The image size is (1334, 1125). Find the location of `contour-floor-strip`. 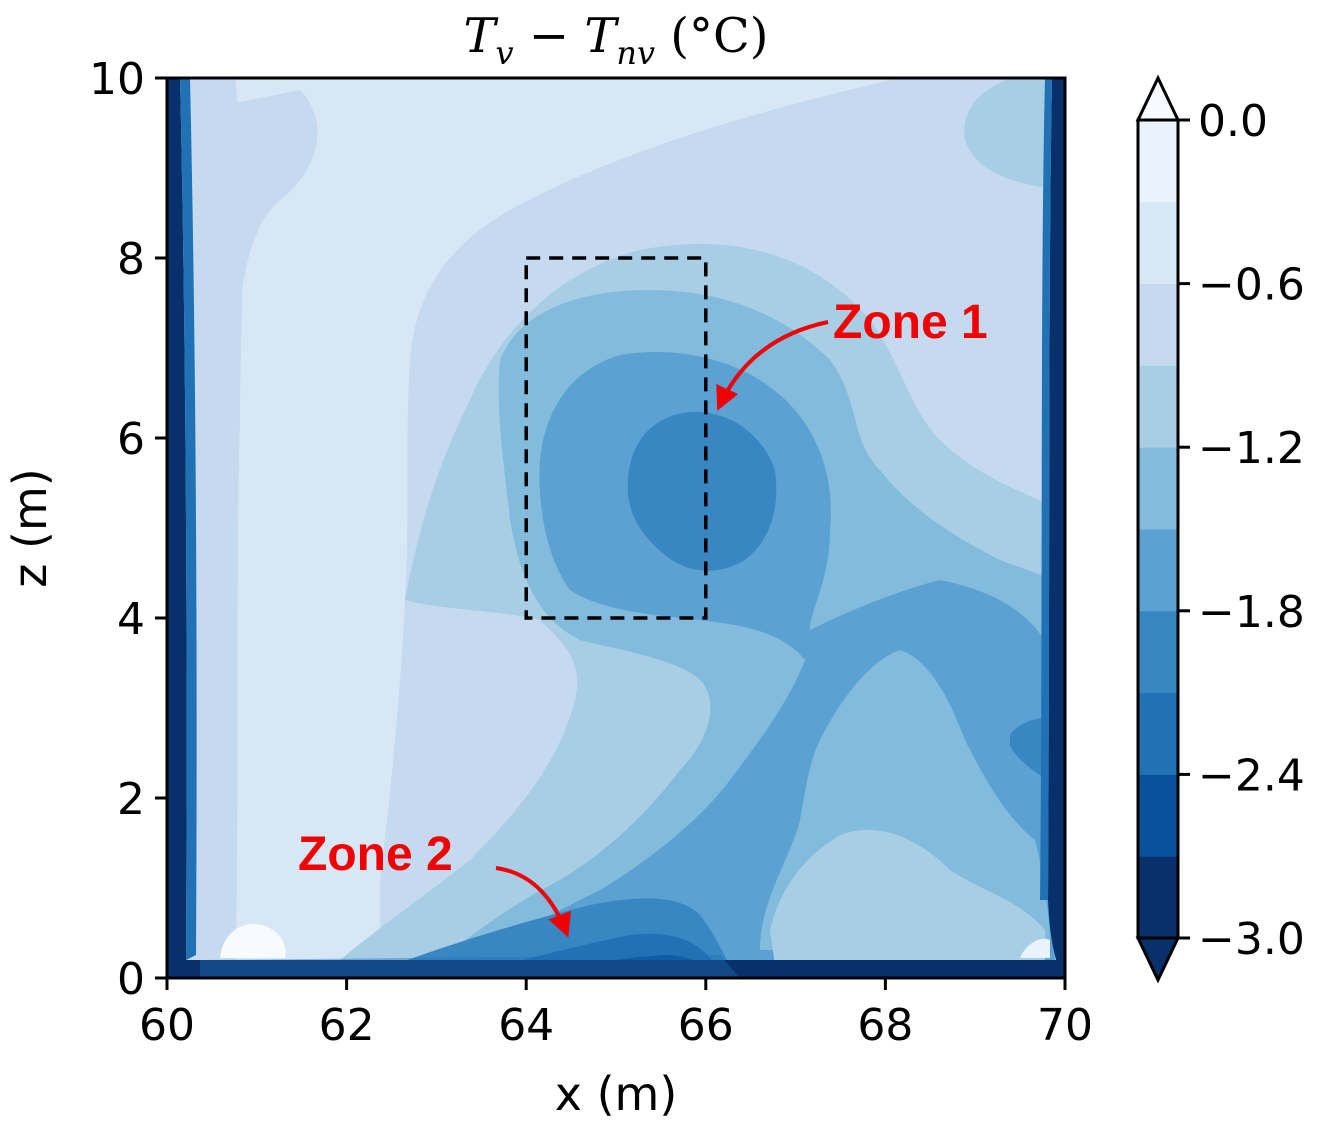

contour-floor-strip is located at coordinates (616, 969).